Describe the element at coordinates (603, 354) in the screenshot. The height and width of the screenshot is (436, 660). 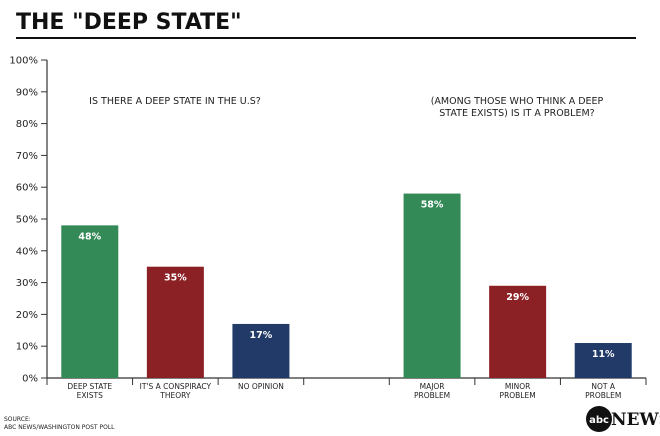
I see `bar-value-label: 11%` at that location.